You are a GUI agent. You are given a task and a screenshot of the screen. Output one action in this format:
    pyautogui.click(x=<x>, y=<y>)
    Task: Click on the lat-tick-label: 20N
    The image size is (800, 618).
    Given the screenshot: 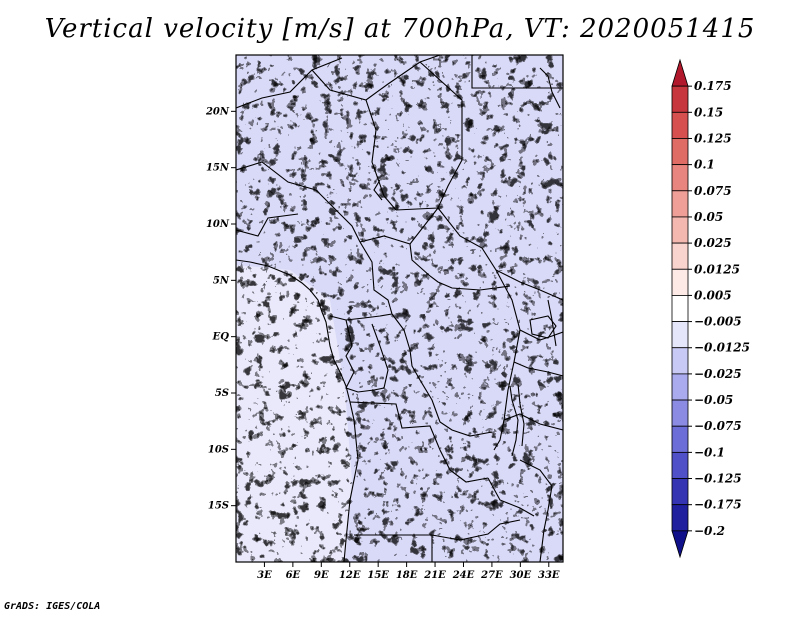 What is the action you would take?
    pyautogui.click(x=217, y=111)
    